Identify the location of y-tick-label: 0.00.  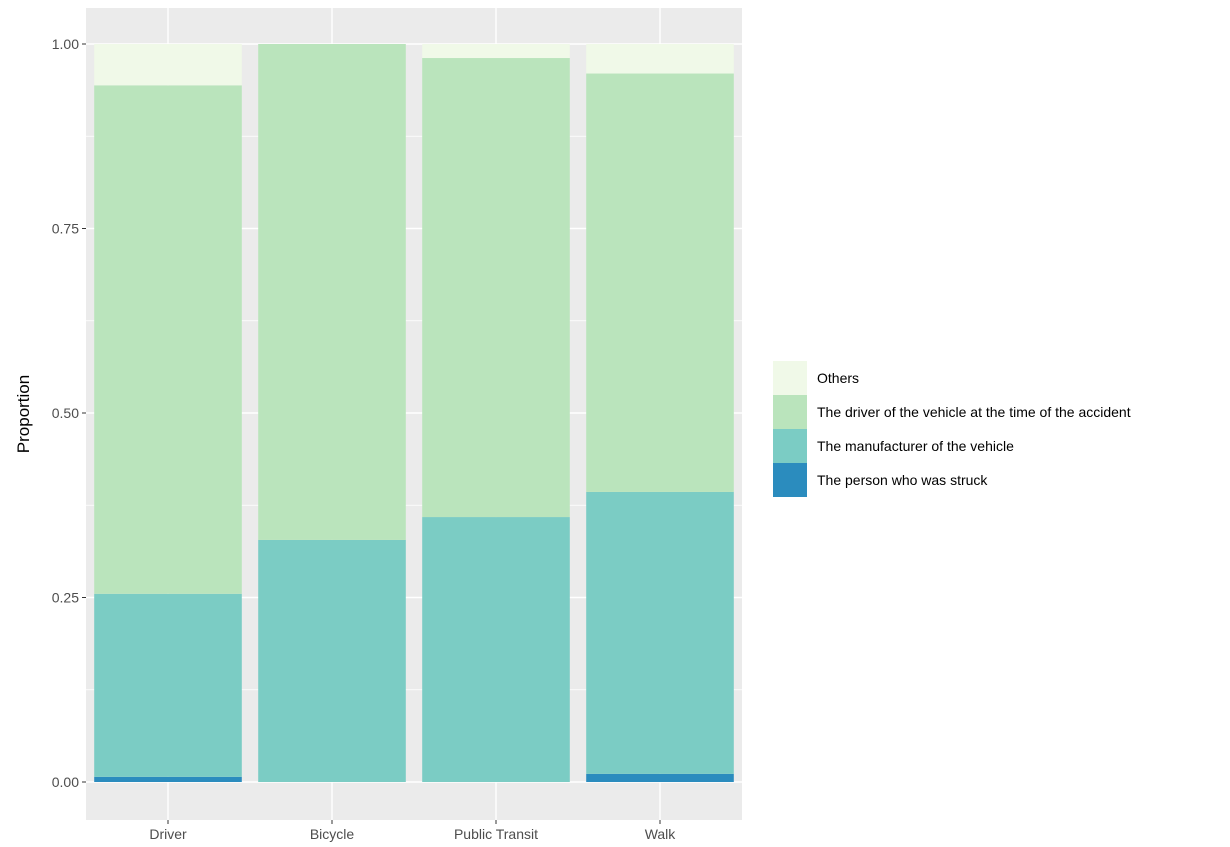
(65, 782).